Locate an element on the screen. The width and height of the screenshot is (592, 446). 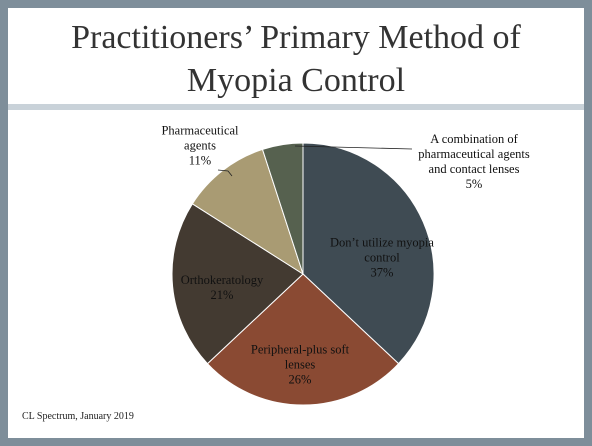
data-label: Orthokeratology 21% is located at coordinates (222, 288).